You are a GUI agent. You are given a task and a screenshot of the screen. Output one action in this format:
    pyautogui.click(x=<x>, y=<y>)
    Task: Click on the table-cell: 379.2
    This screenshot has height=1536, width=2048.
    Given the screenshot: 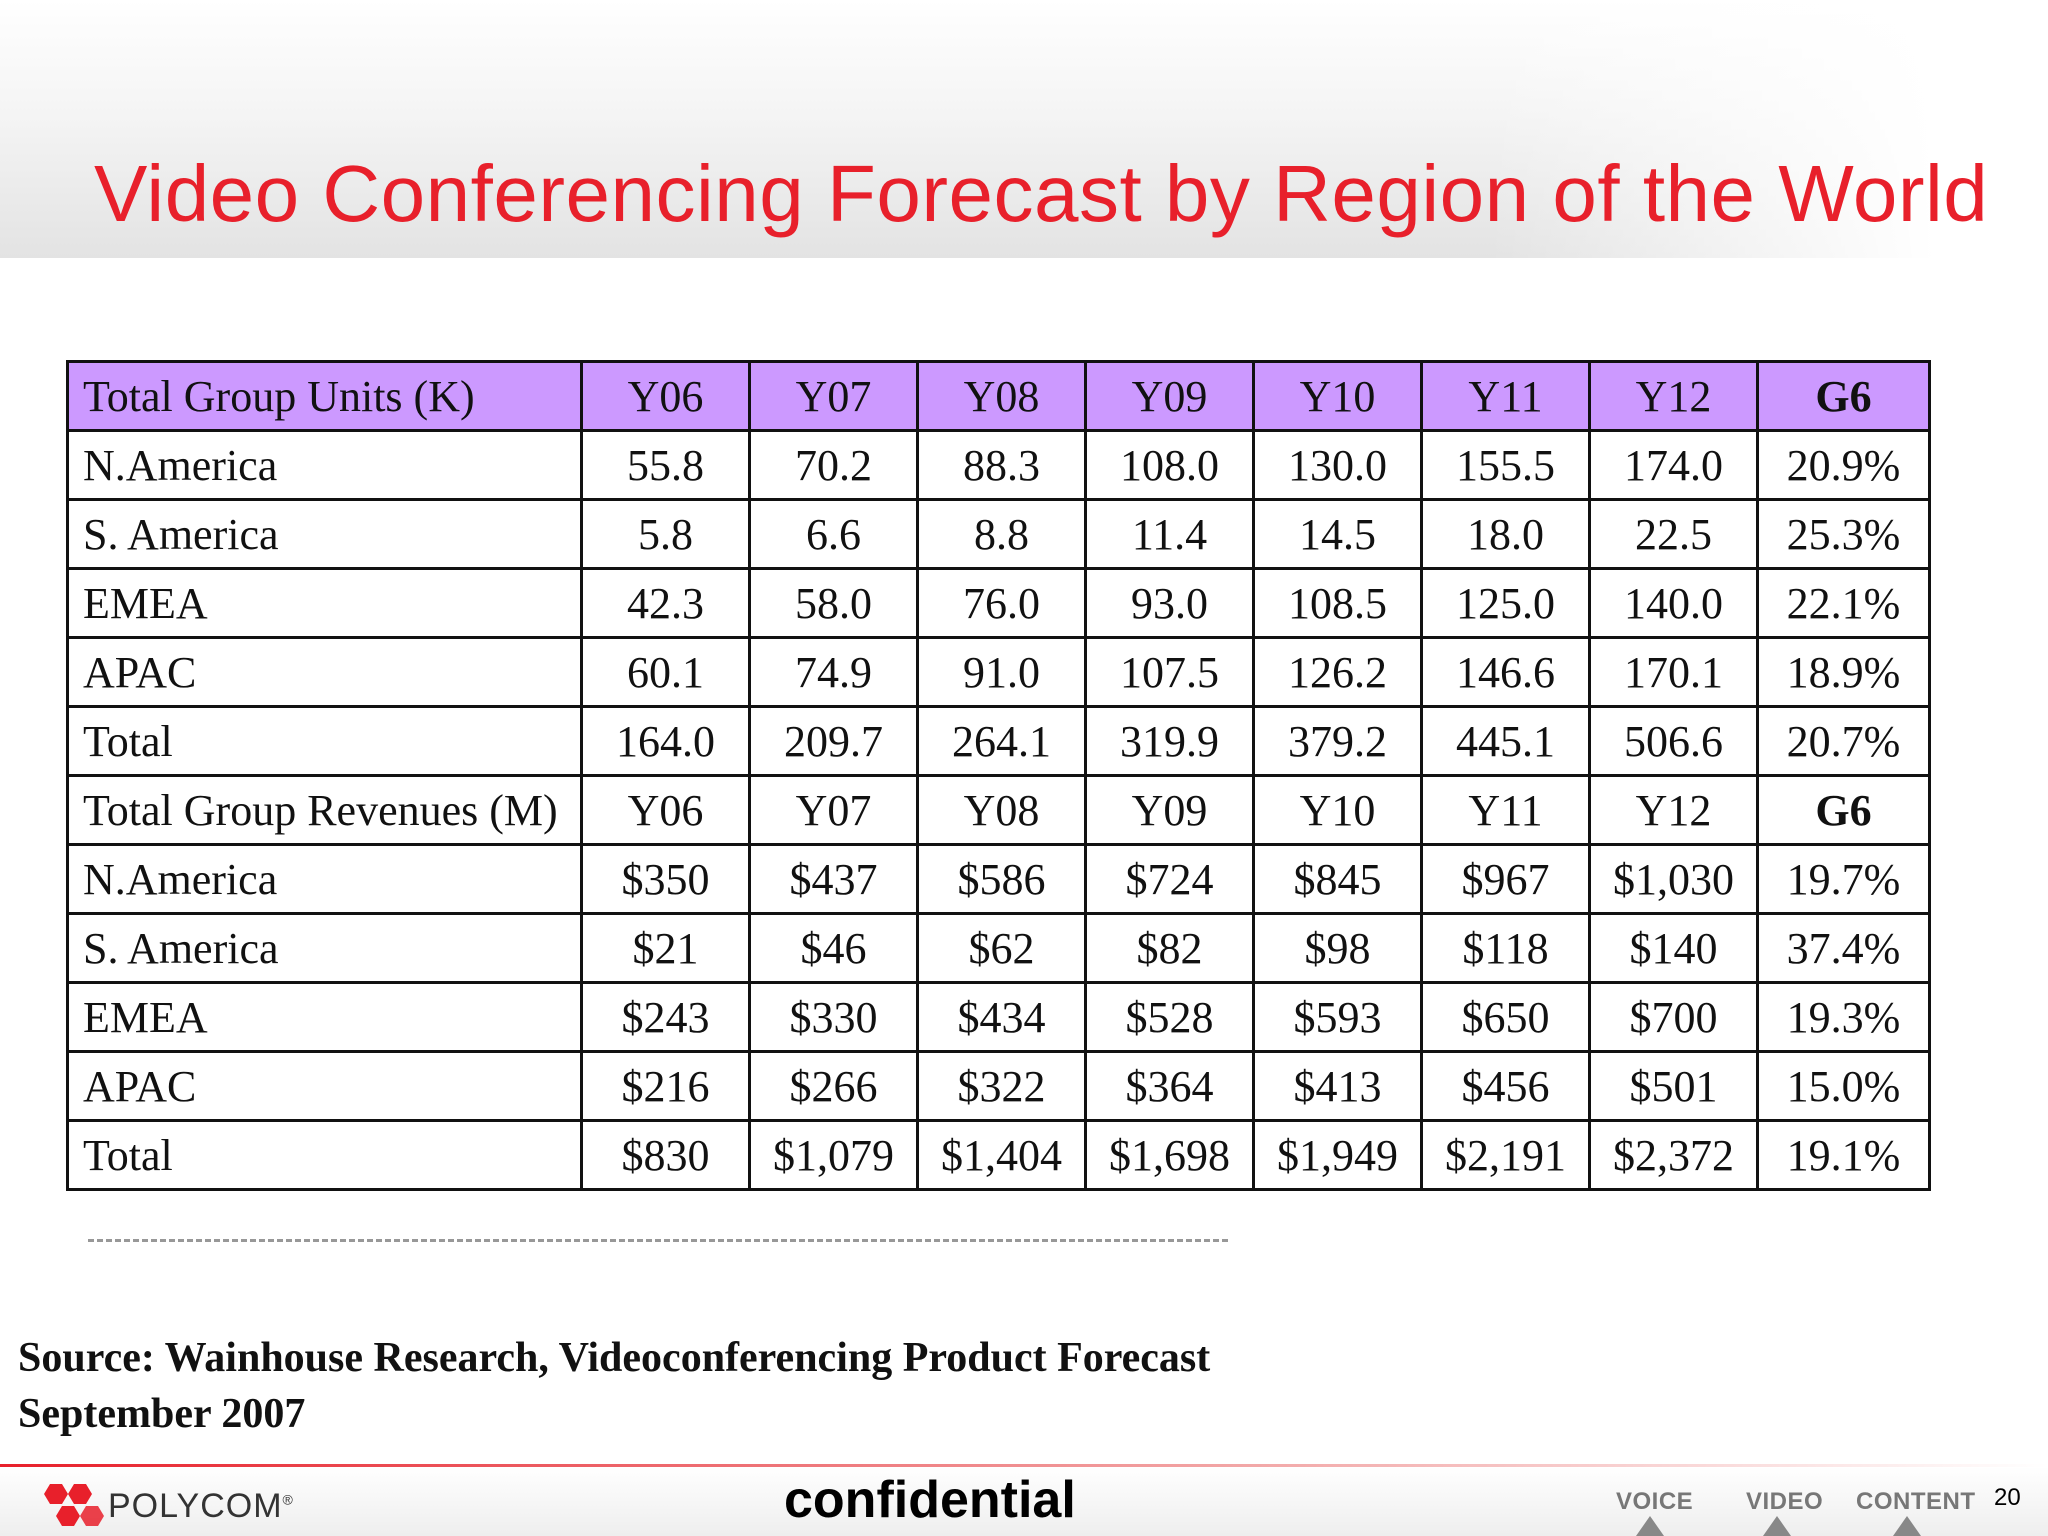 What is the action you would take?
    pyautogui.click(x=1337, y=741)
    